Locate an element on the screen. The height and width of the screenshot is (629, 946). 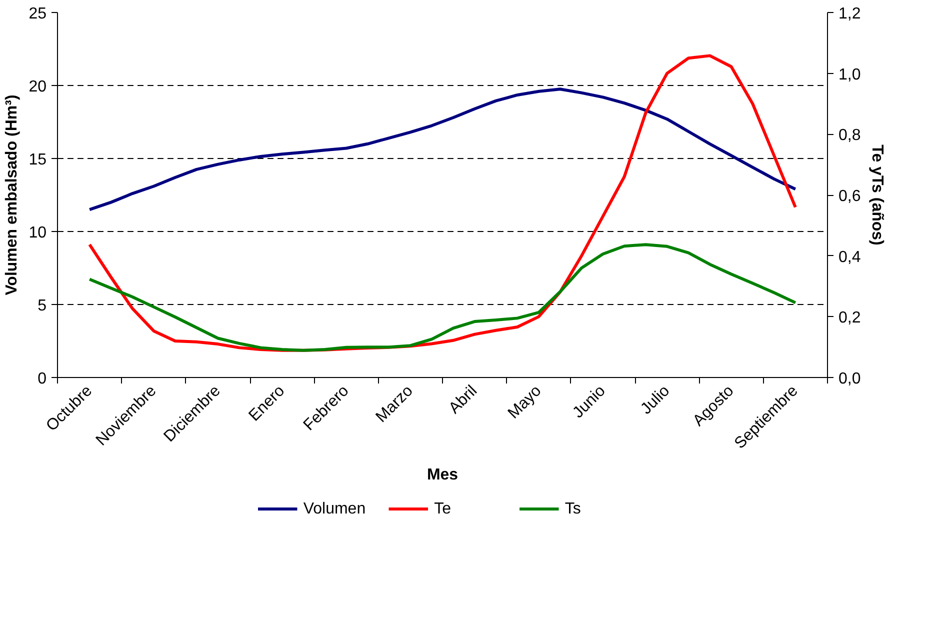
y-axis-title: Volumen embalsado (Hm³) is located at coordinates (12, 195).